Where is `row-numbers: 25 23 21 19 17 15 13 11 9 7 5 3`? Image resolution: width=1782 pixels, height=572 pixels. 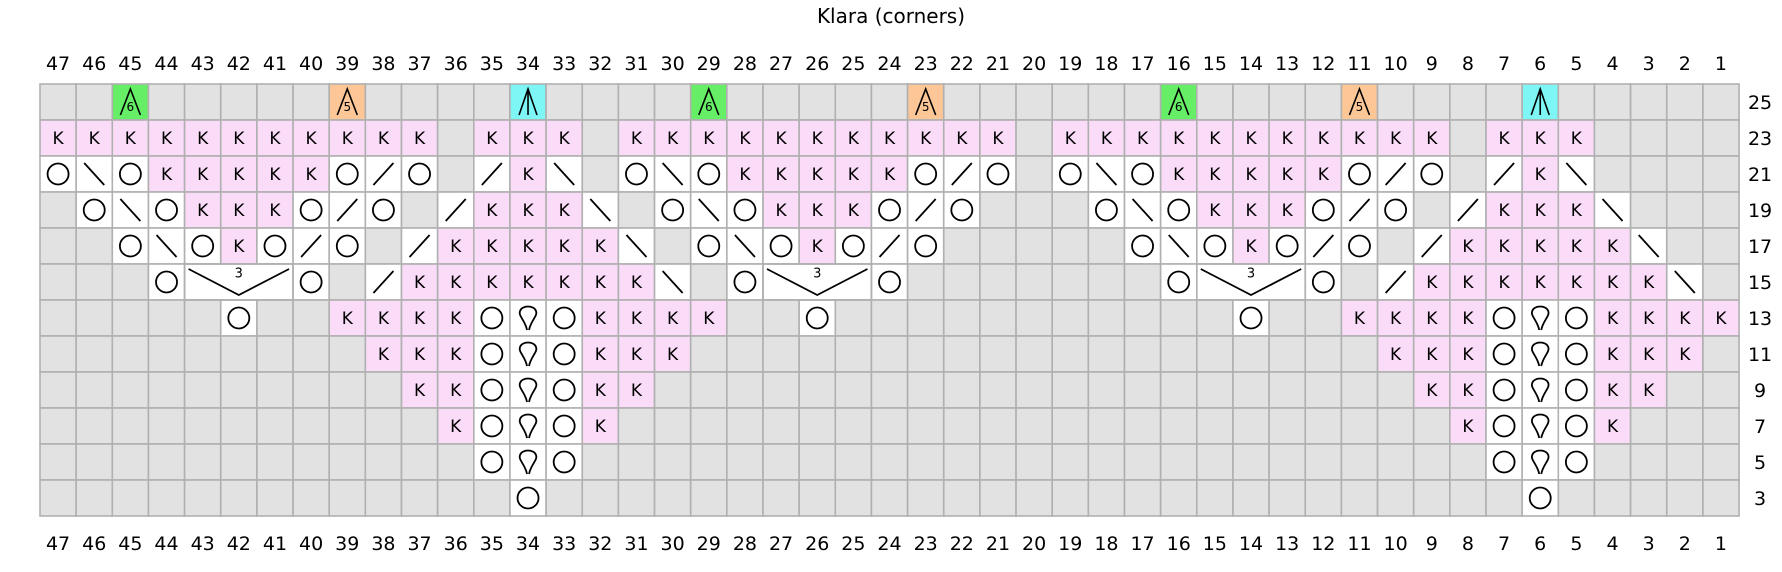
row-numbers: 25 23 21 19 17 15 13 11 9 7 5 3 is located at coordinates (1760, 301).